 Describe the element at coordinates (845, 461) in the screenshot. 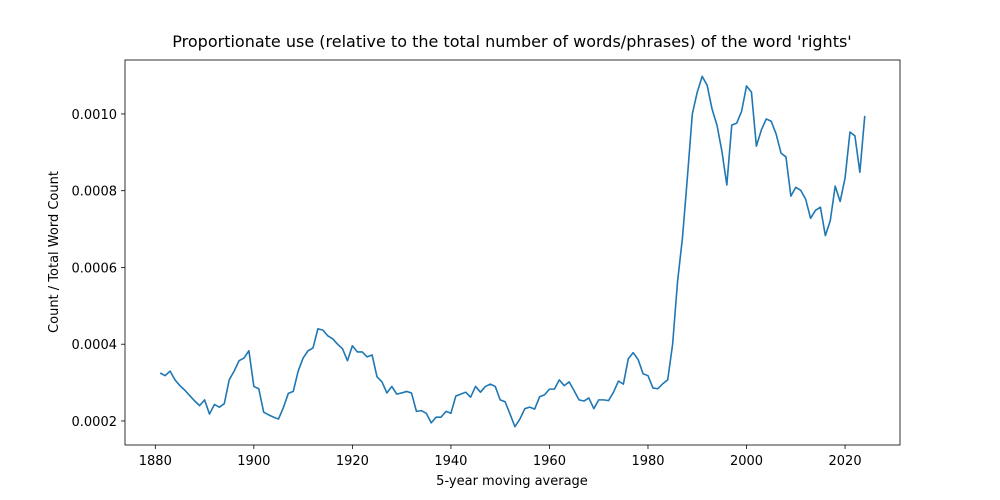

I see `x-tick-label: 2020` at that location.